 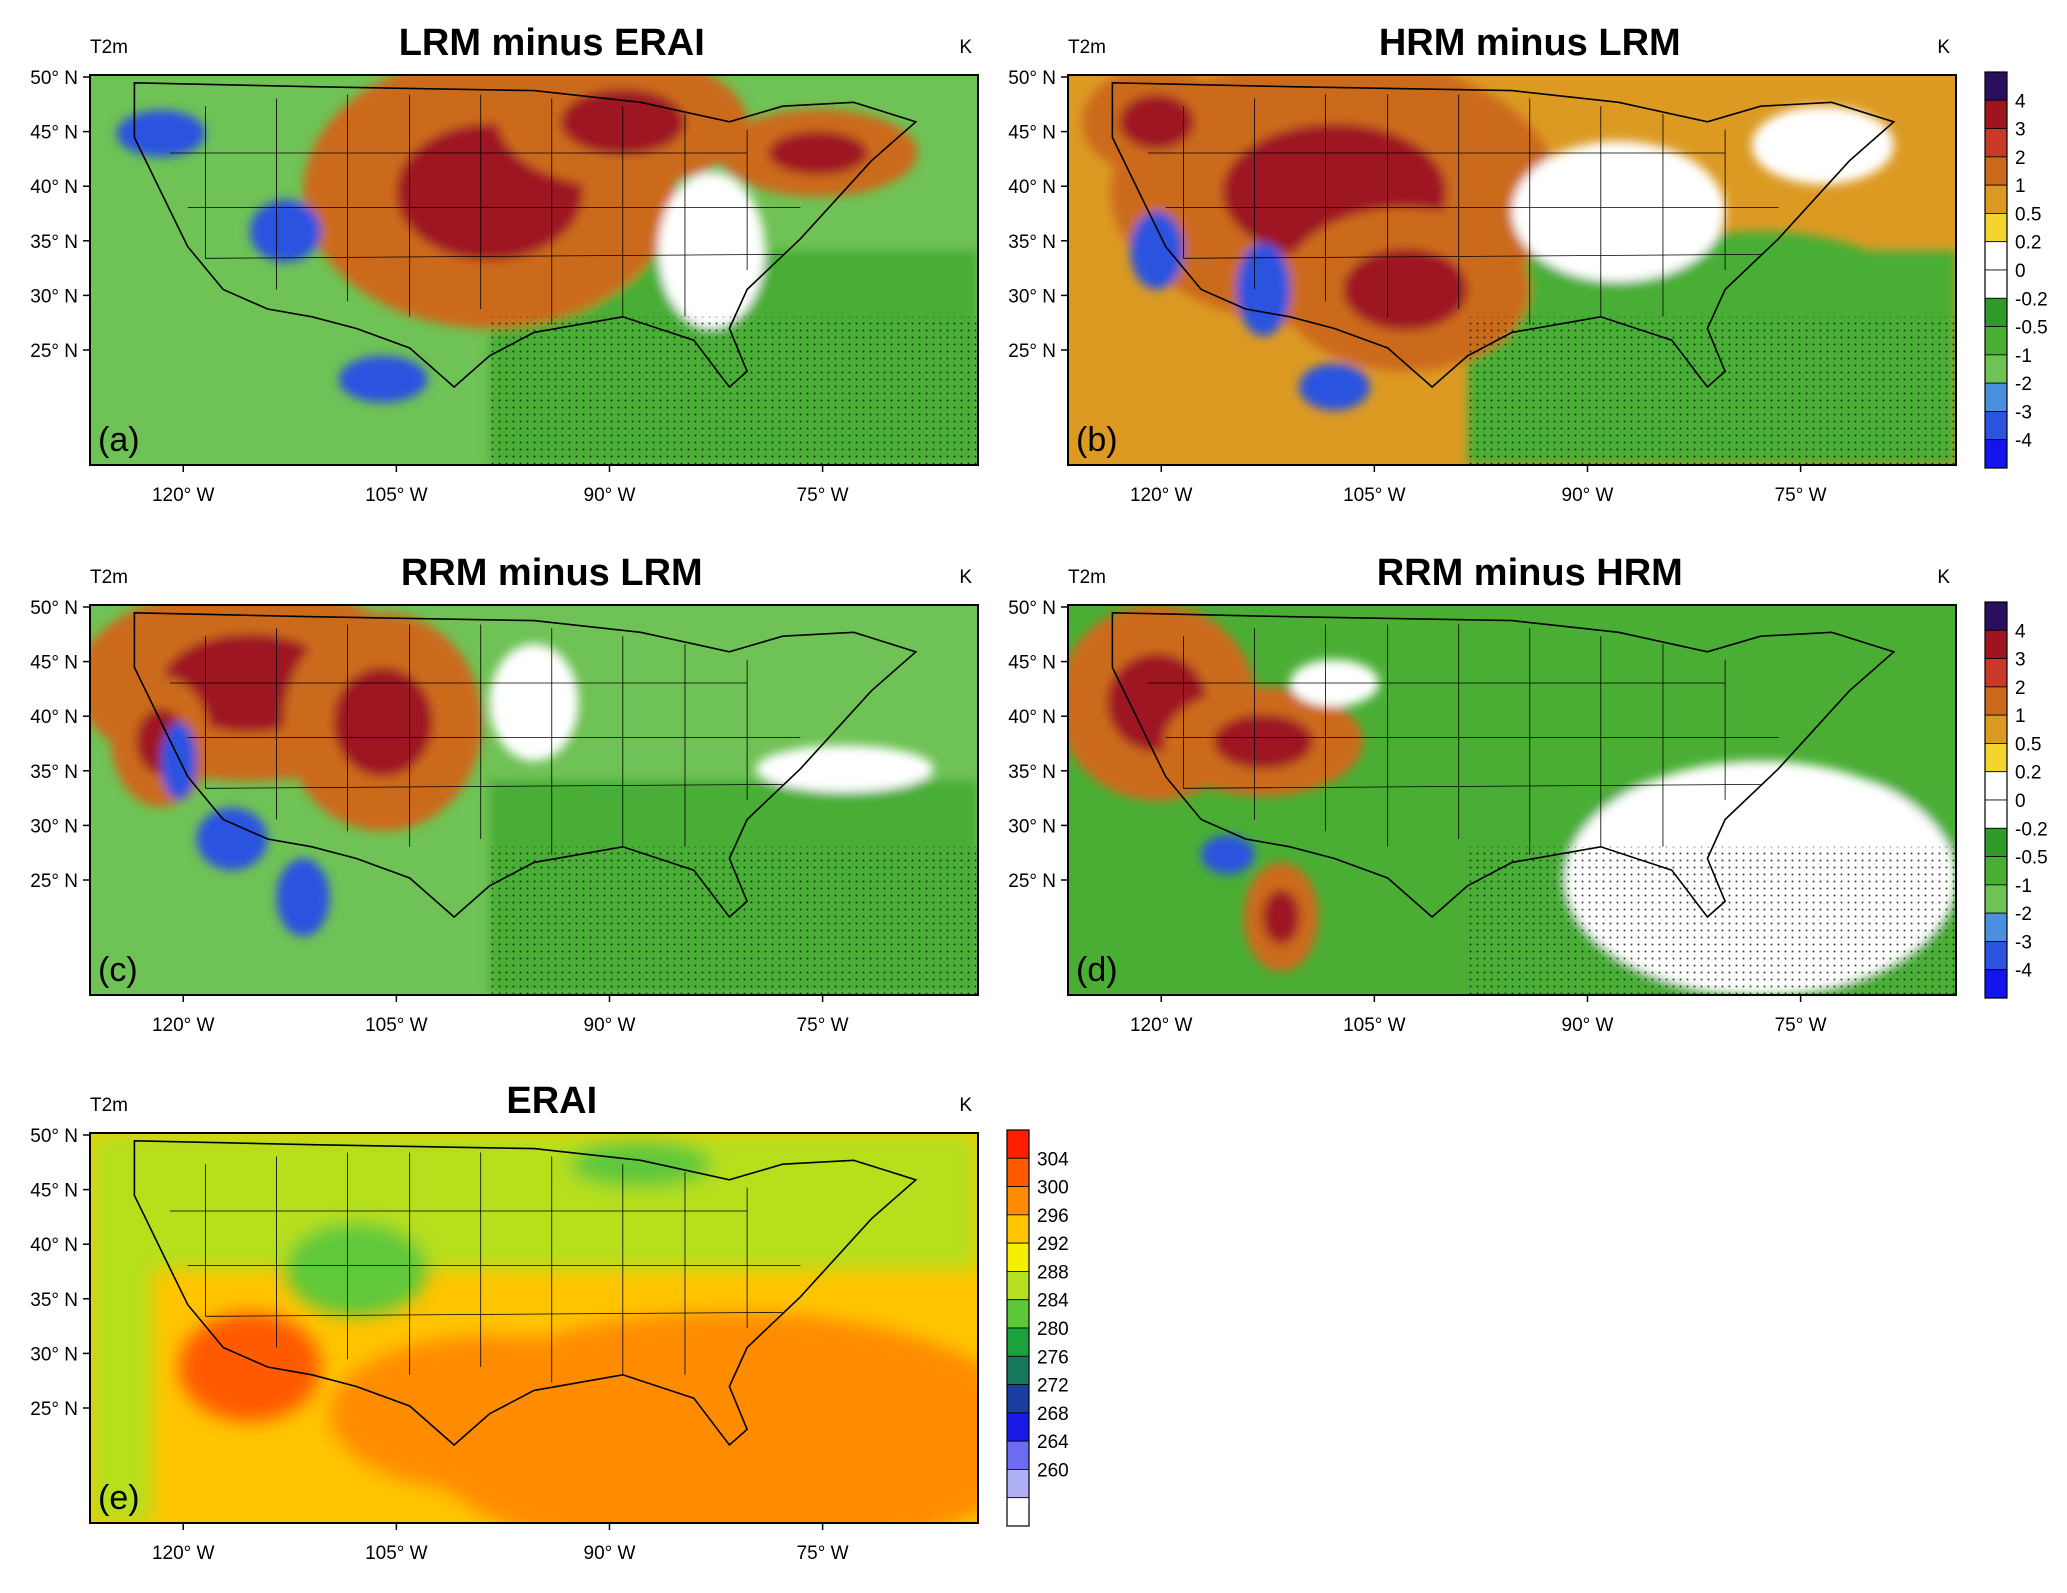 I want to click on colorbar-label: 0.5, so click(x=2028, y=214).